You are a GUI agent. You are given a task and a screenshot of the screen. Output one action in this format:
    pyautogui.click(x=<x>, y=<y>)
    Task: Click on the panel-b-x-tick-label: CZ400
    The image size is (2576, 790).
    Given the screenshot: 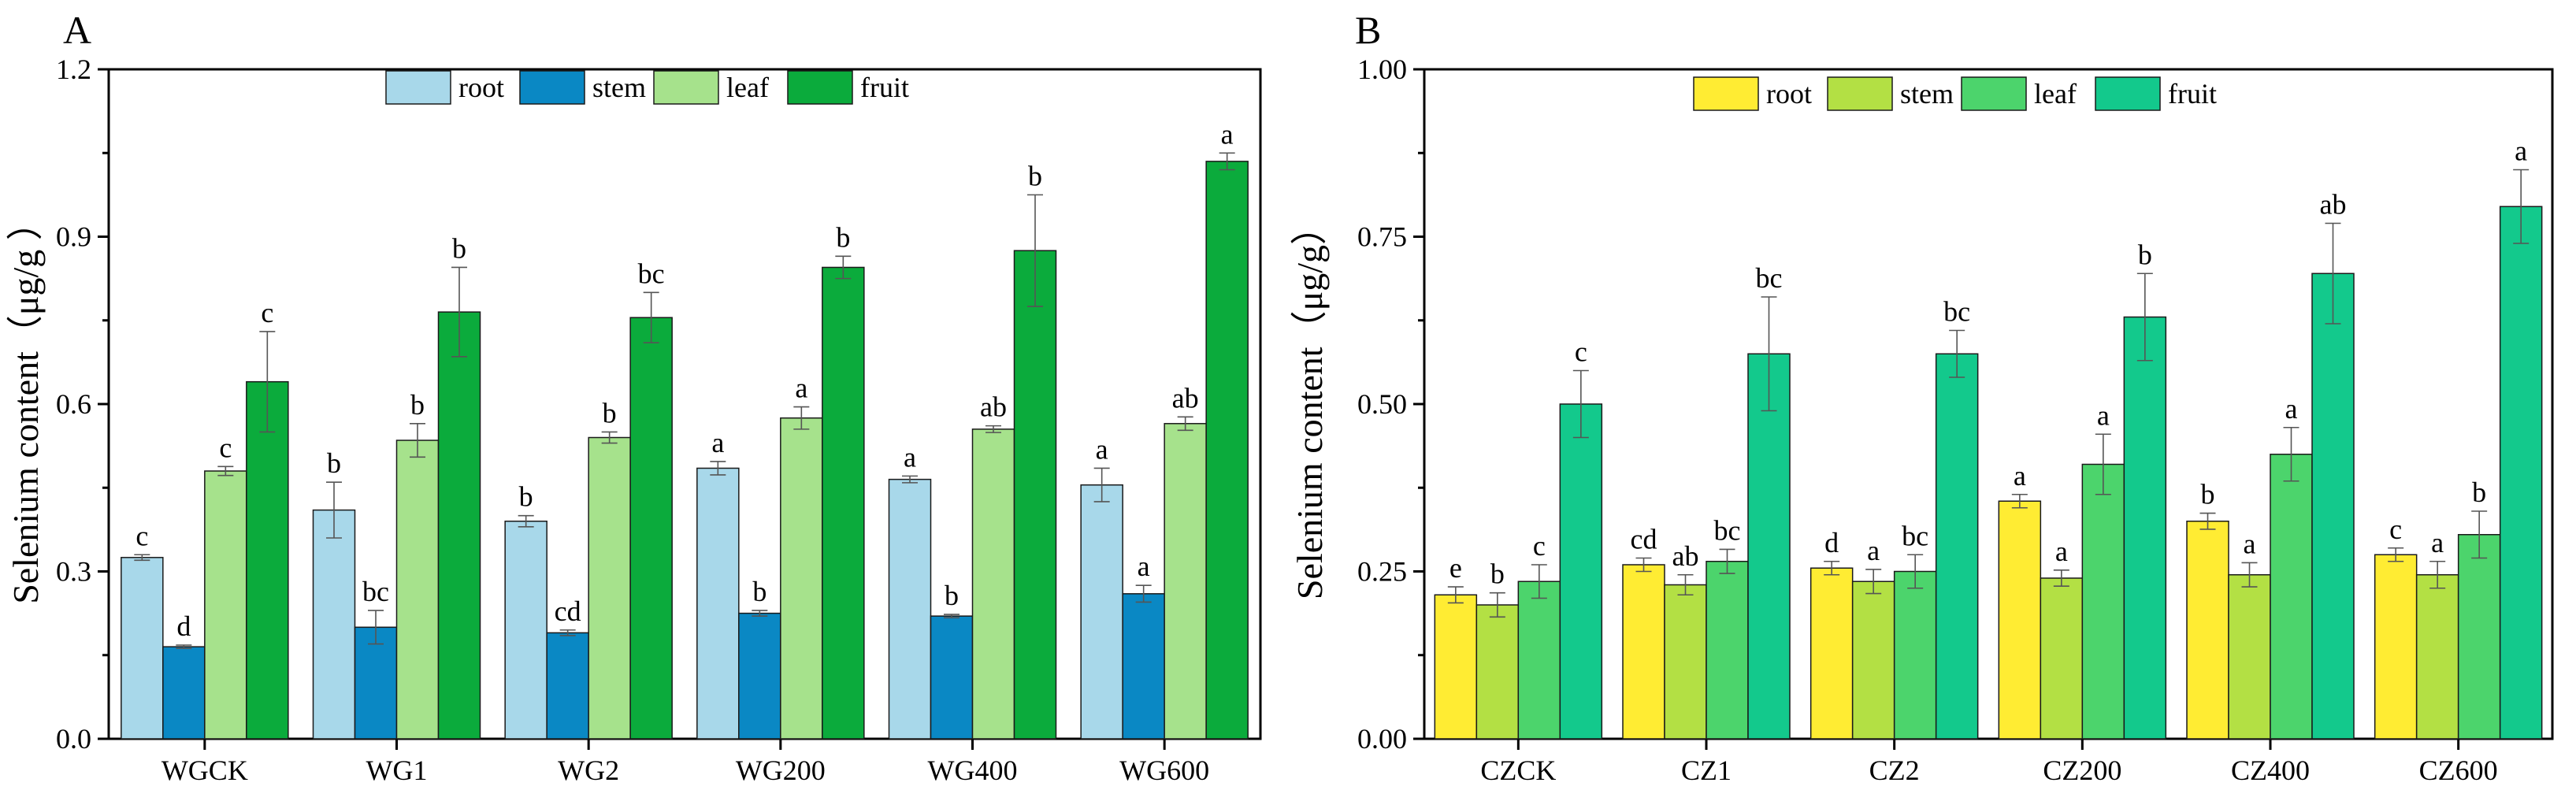 What is the action you would take?
    pyautogui.click(x=2270, y=770)
    